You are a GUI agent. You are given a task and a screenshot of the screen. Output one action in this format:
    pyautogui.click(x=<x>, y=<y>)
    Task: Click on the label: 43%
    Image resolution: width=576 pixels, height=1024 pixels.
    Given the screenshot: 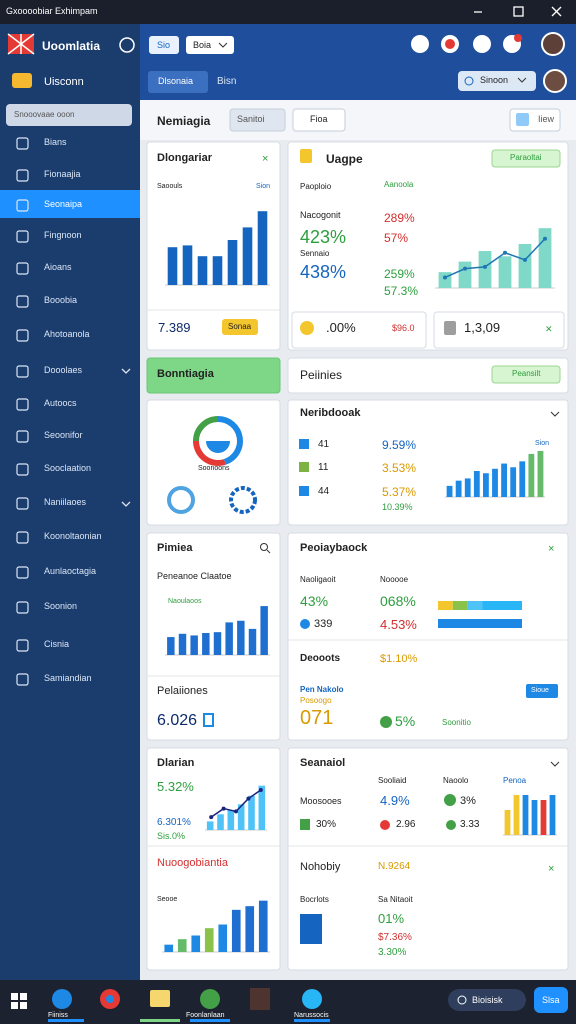 What is the action you would take?
    pyautogui.click(x=314, y=601)
    